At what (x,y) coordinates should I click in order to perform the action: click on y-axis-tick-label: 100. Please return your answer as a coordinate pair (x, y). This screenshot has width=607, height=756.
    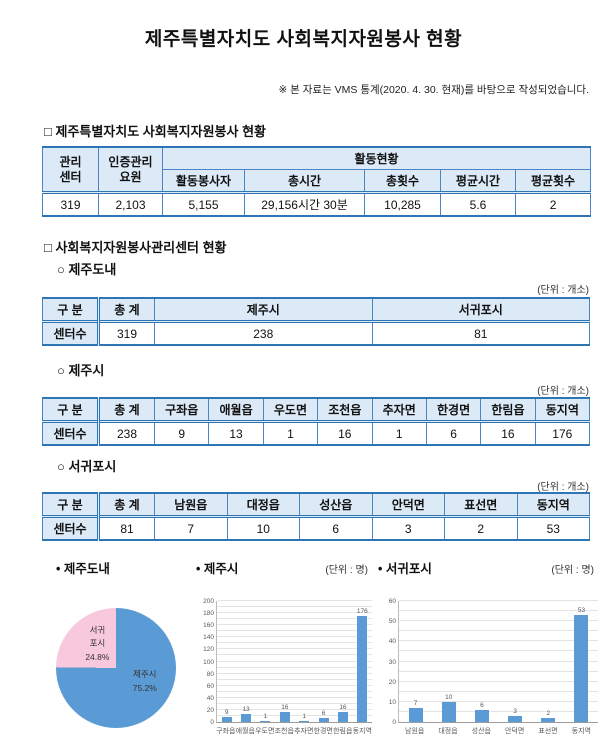
    Looking at the image, I should click on (208, 662).